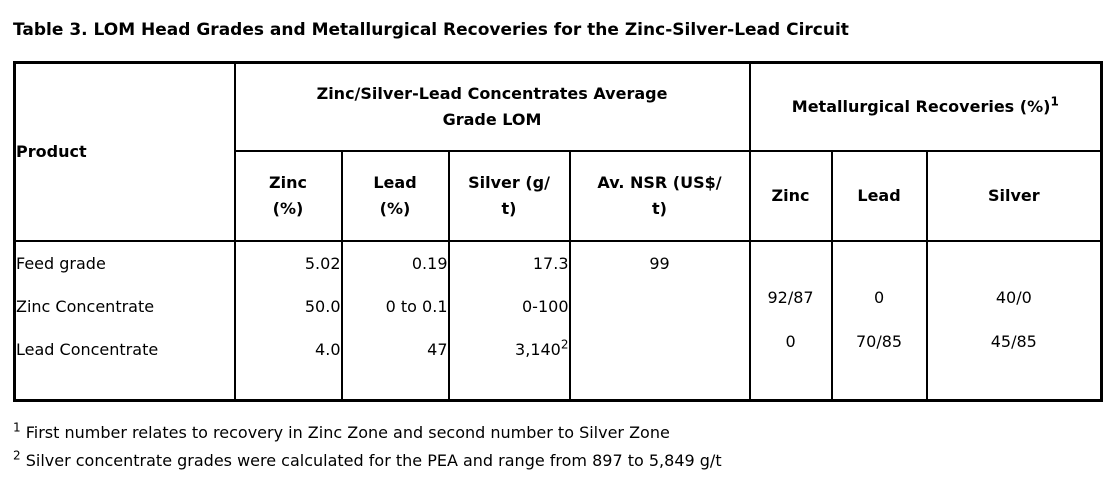 The image size is (1111, 485). What do you see at coordinates (659, 320) in the screenshot?
I see `av-nsr-cell: 99` at bounding box center [659, 320].